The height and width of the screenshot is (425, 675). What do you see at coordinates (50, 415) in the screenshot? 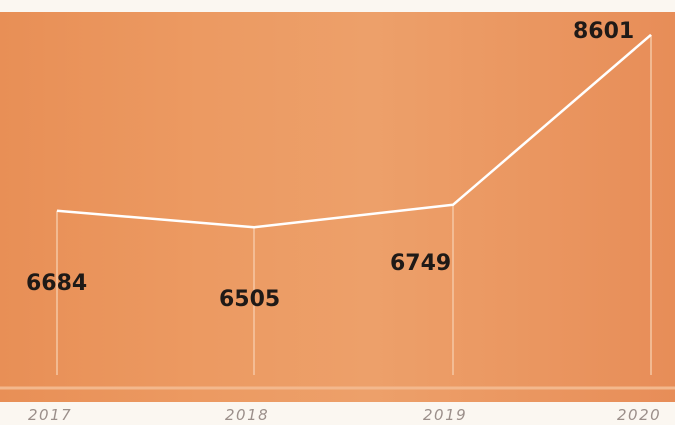
I see `x-tick-2017: 2017` at bounding box center [50, 415].